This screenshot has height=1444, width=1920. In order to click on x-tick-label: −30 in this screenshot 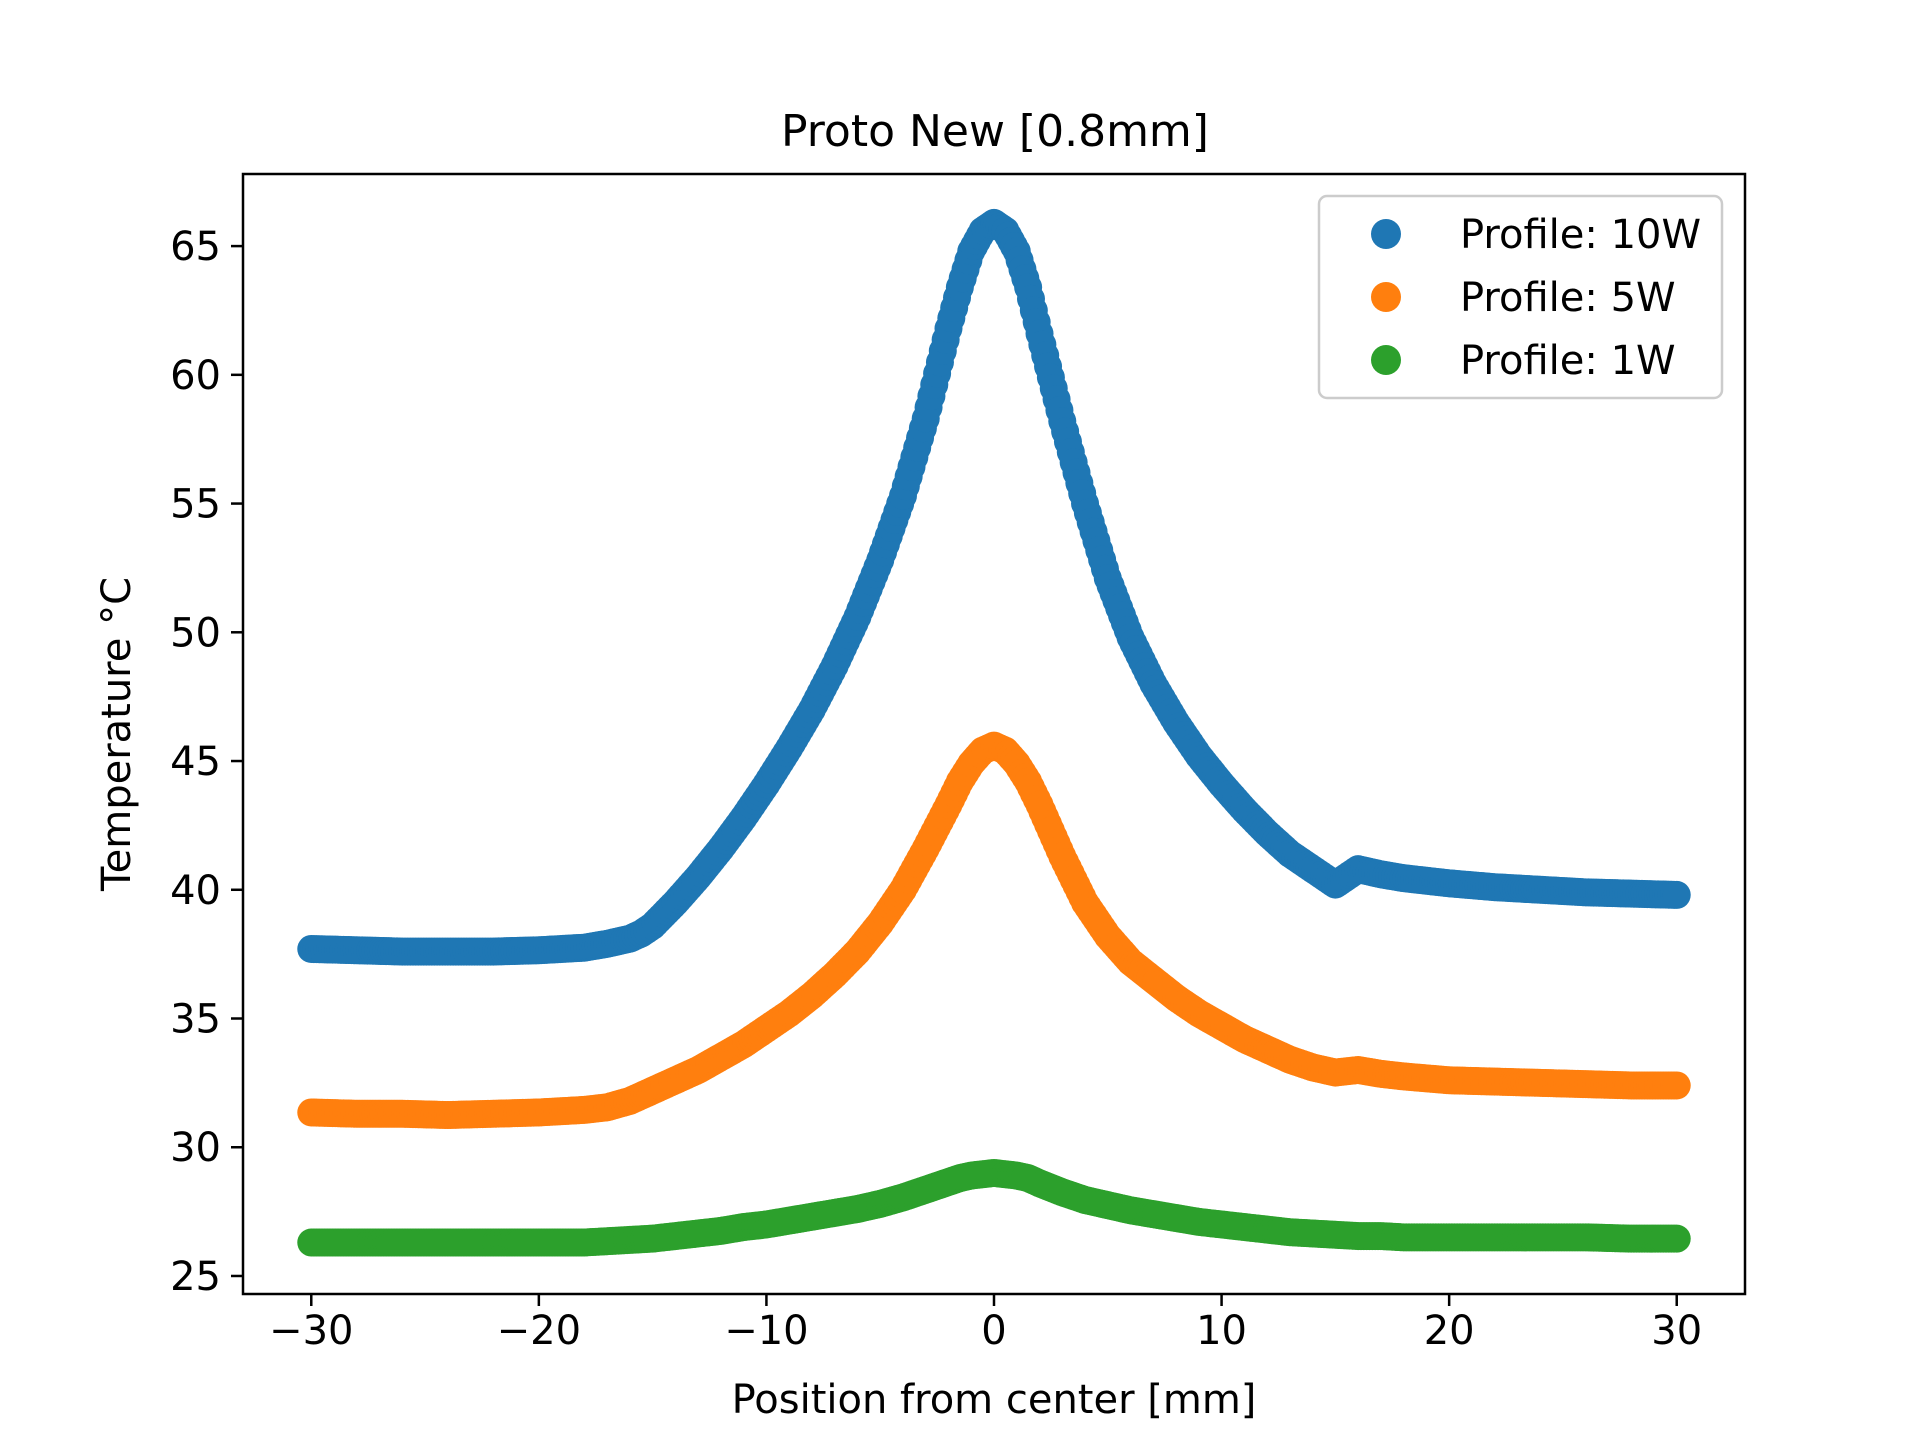, I will do `click(311, 1331)`.